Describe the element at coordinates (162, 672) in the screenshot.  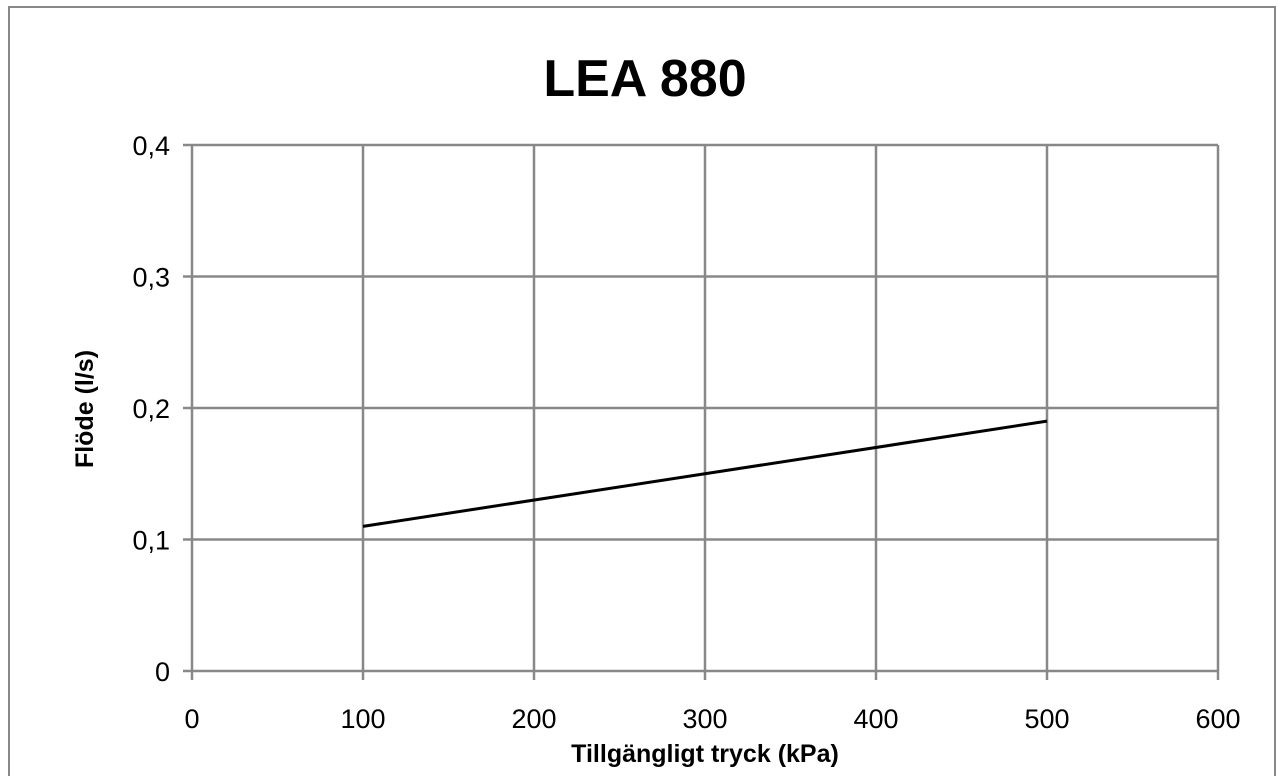
I see `y-tick-label: 0` at that location.